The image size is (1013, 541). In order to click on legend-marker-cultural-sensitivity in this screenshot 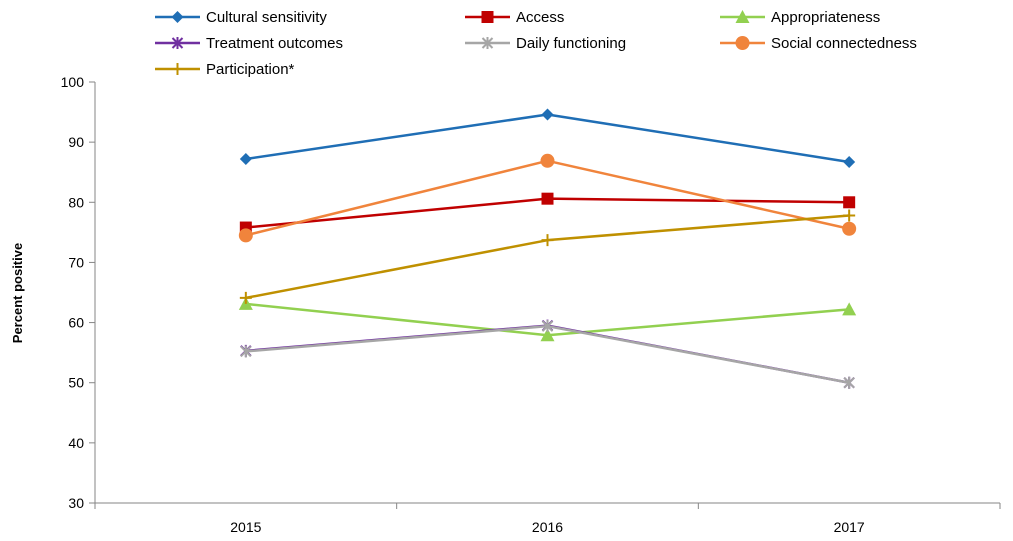, I will do `click(177, 17)`.